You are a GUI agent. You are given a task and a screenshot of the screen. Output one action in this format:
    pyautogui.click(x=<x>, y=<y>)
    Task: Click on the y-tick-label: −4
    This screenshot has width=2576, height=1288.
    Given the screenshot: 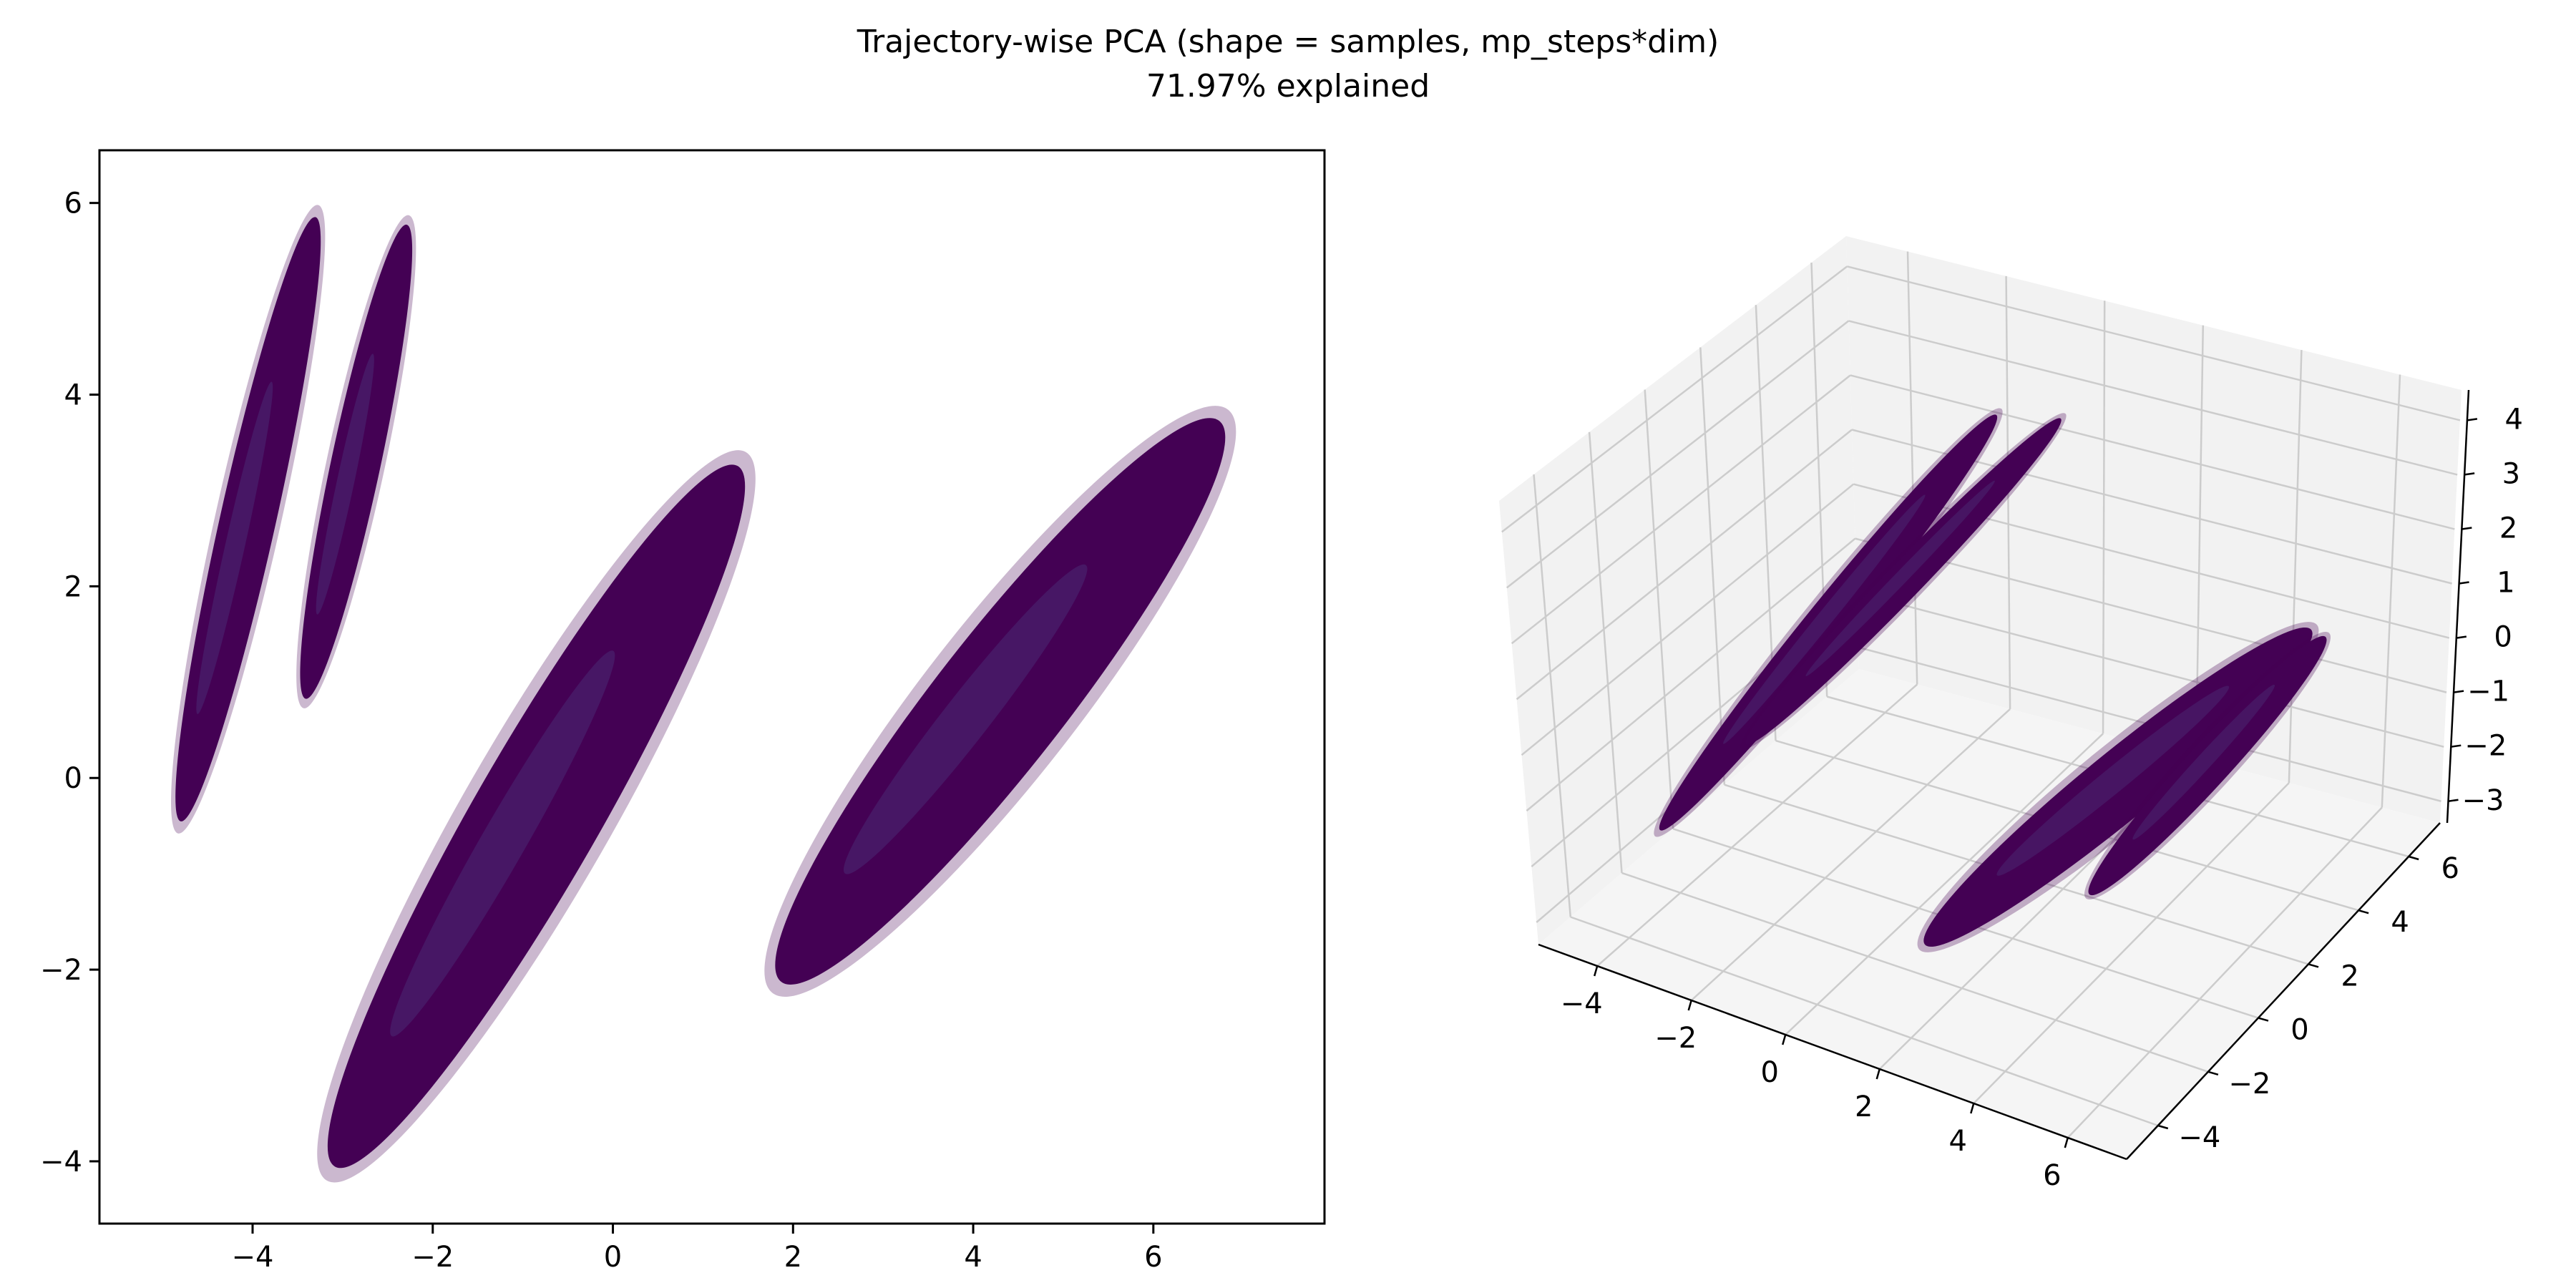 What is the action you would take?
    pyautogui.click(x=61, y=1162)
    